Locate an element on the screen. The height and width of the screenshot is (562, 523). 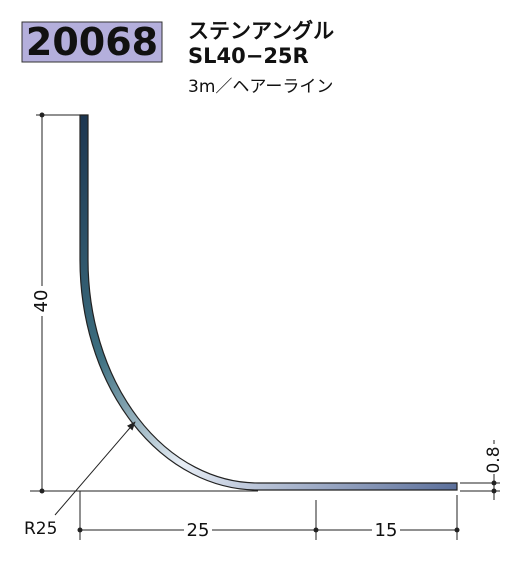
dim-flat-width: 15 is located at coordinates (386, 530).